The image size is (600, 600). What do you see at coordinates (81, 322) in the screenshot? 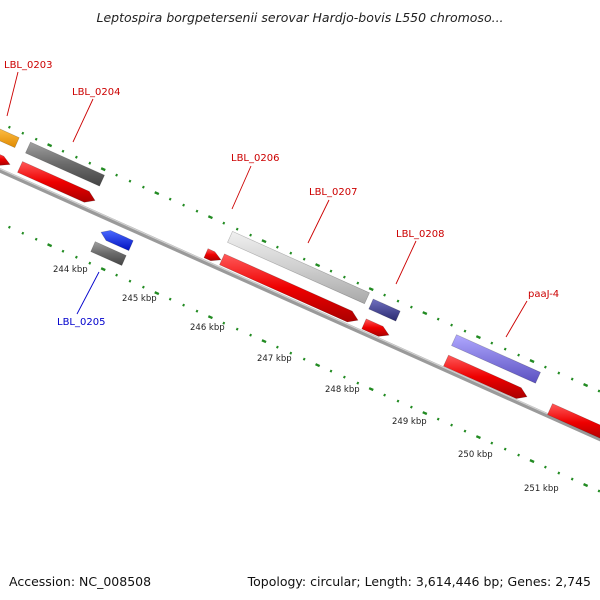
I see `label-lbl-0205: LBL_0205` at bounding box center [81, 322].